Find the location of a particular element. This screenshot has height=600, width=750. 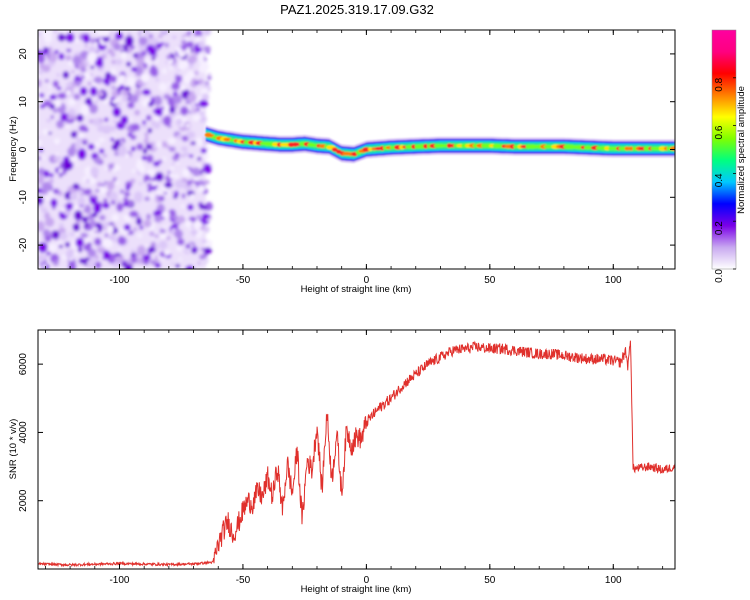

colorbar-tick-label: 0.4 is located at coordinates (719, 180).